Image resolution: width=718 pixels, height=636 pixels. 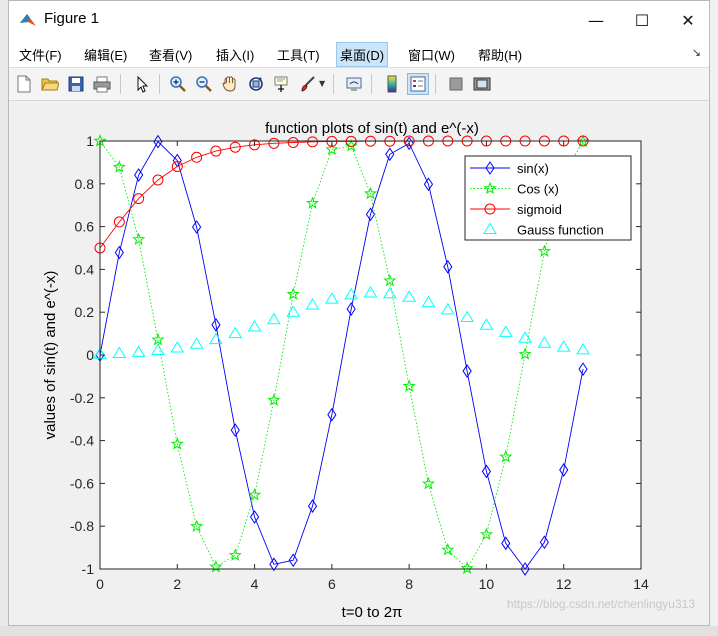 I want to click on edit-plot-button, so click(x=142, y=84).